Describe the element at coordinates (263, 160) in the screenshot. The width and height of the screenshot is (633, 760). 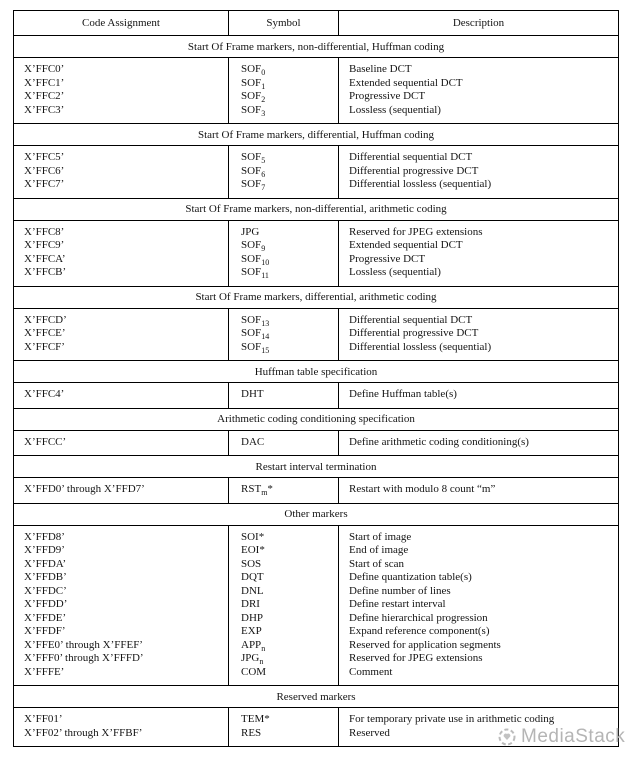
I see `symbol-subscript: 5` at that location.